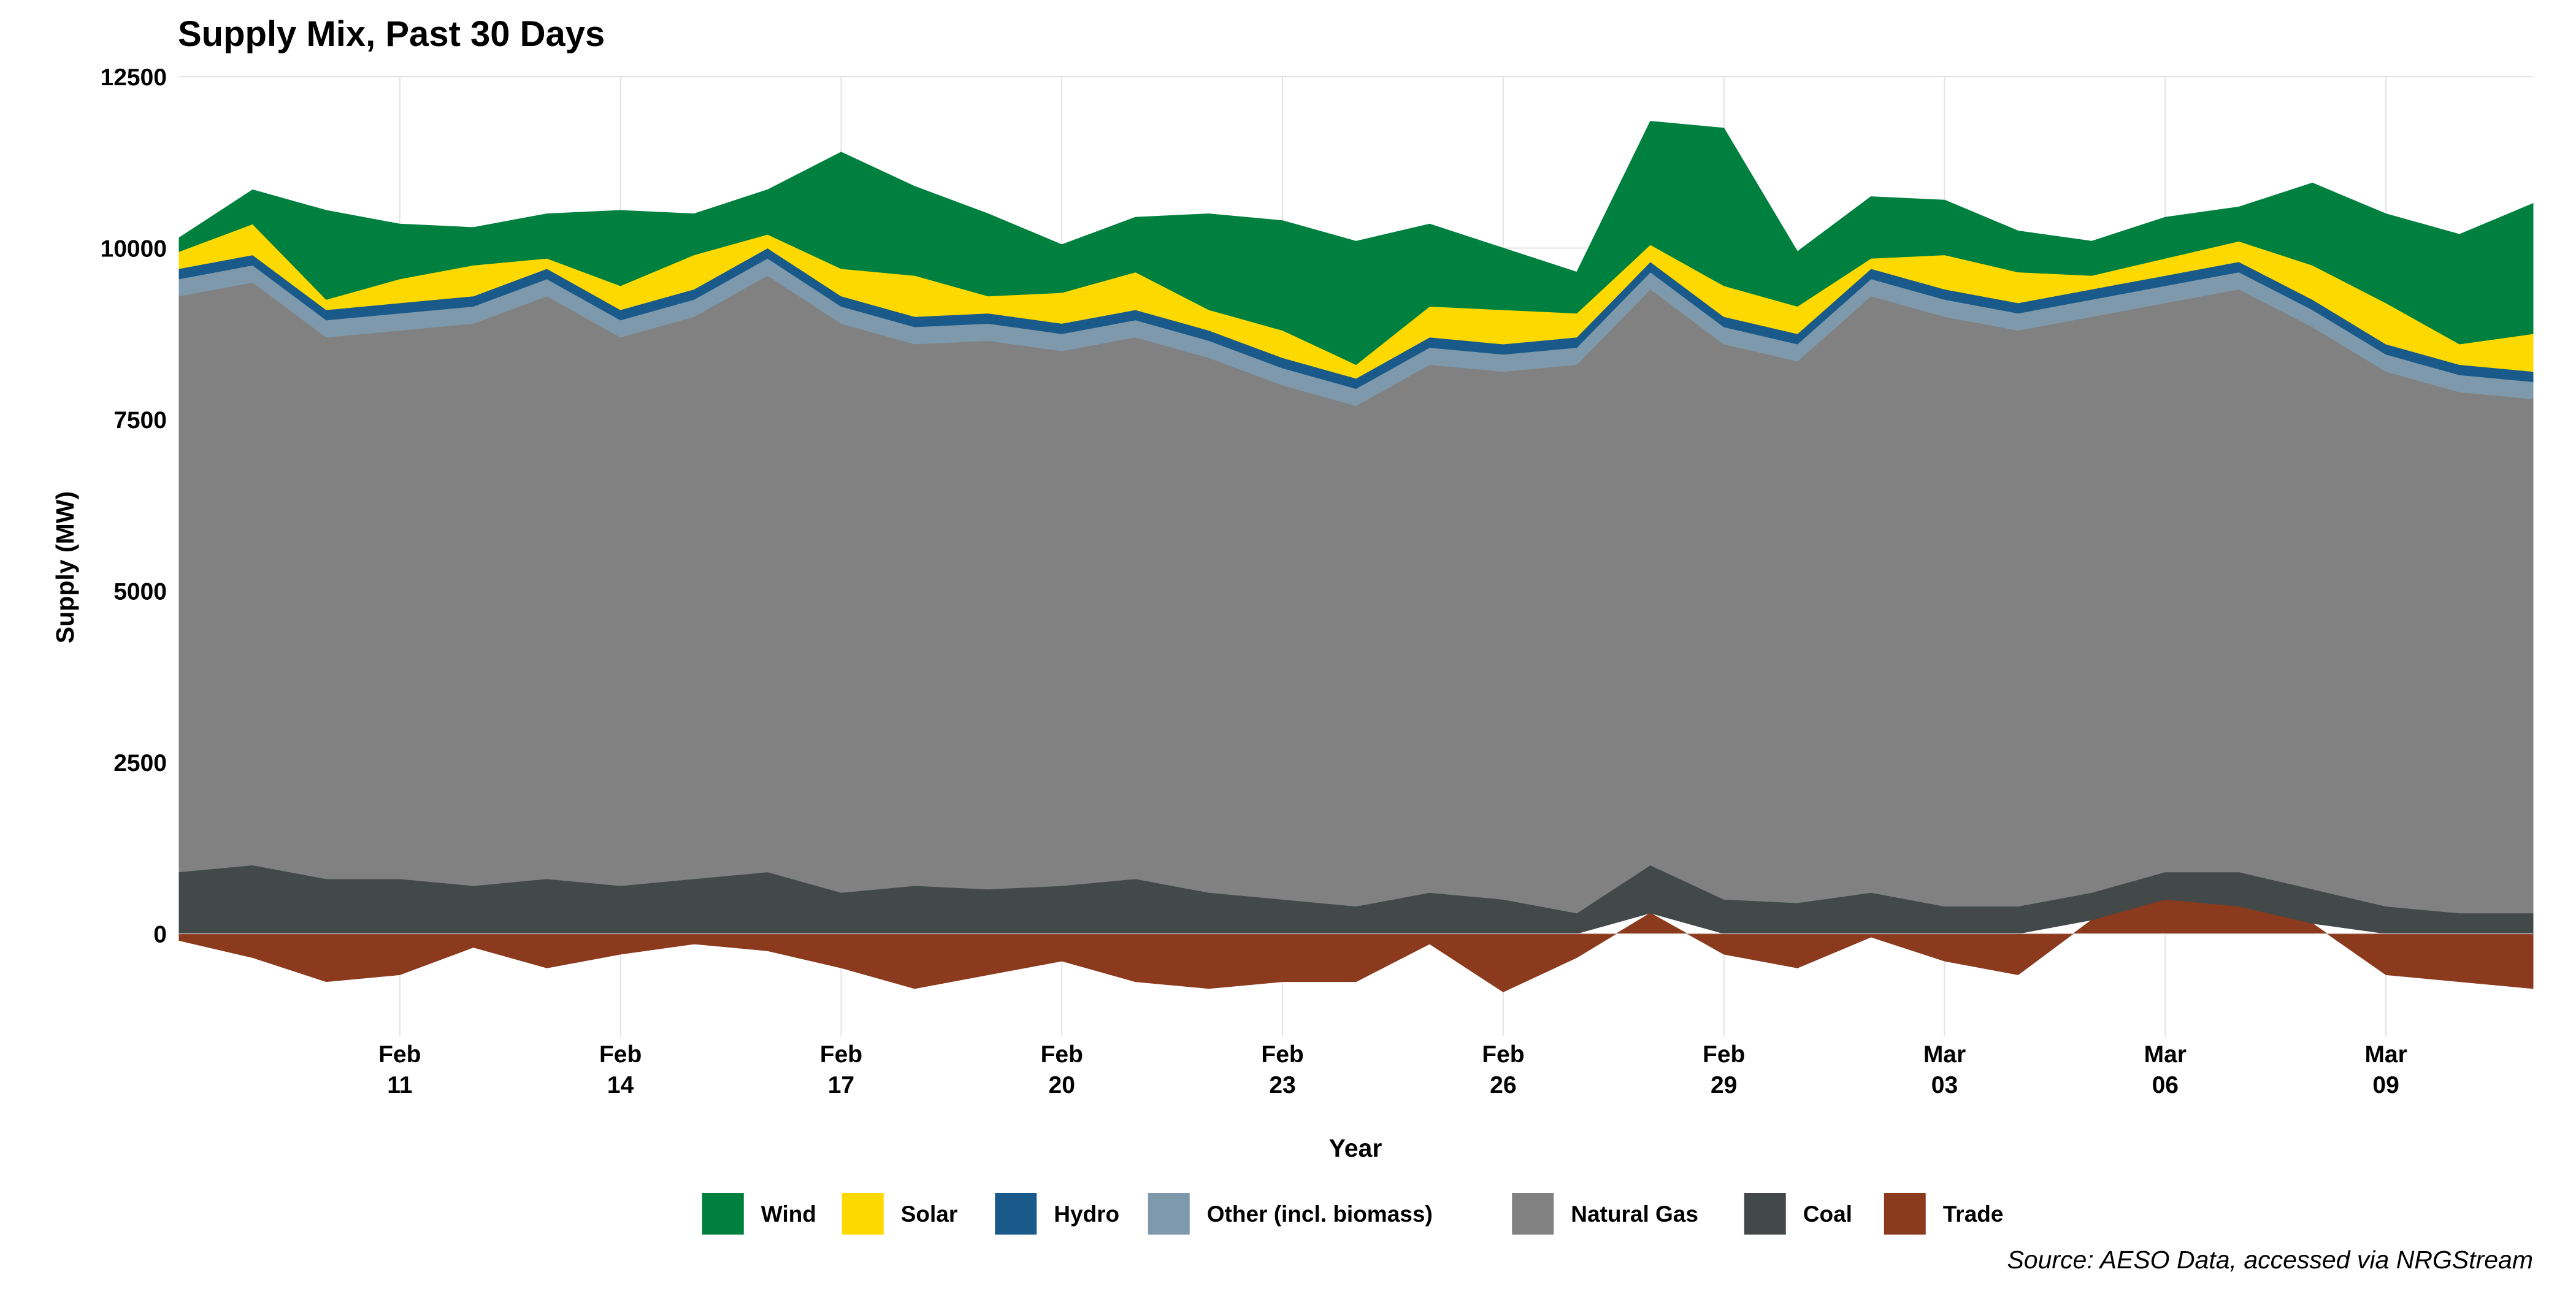  I want to click on y-axis: 0 2500 5000 7500 10000 12500, so click(134, 506).